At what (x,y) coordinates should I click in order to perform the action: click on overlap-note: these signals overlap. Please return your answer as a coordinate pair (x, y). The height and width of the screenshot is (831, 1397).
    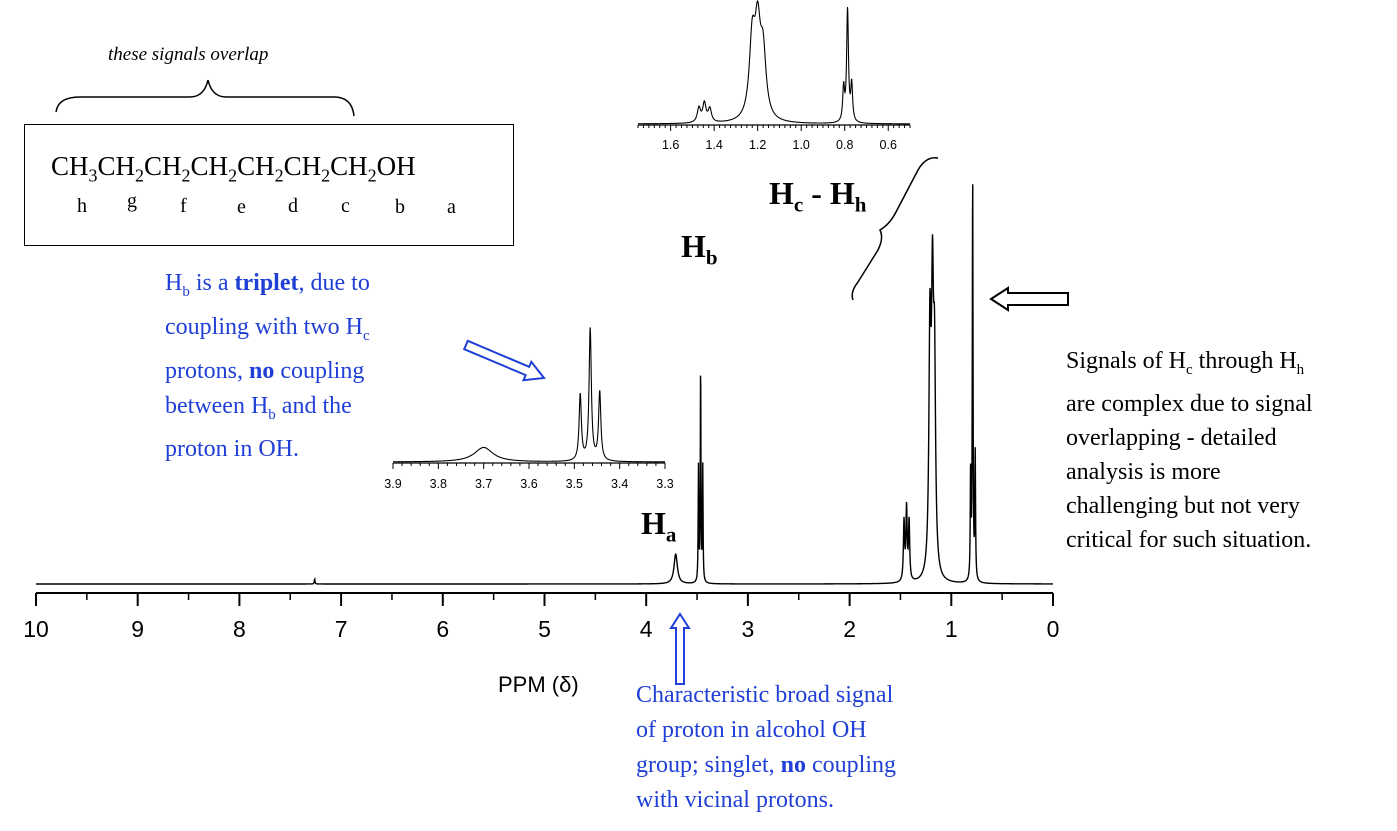
    Looking at the image, I should click on (188, 54).